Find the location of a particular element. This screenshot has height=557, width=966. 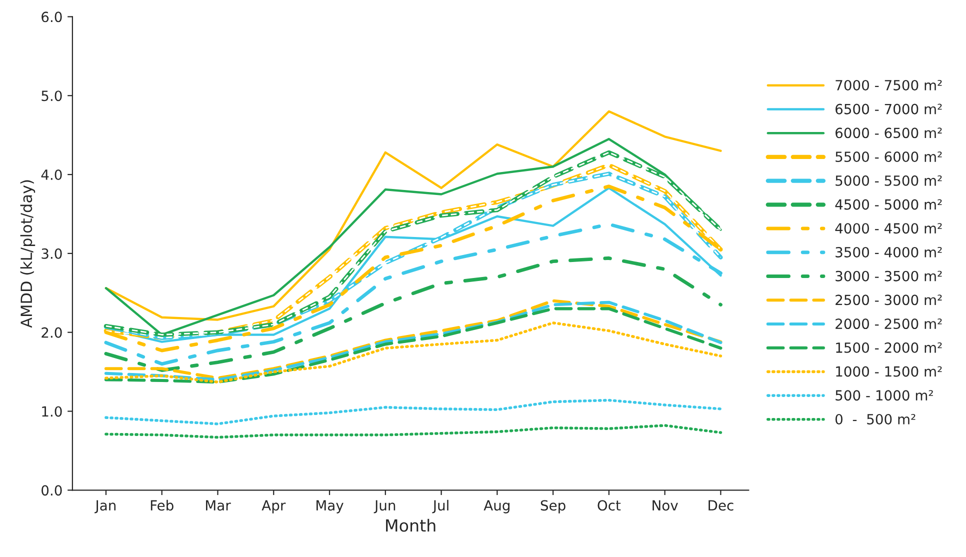

x-tick-label: Jul is located at coordinates (440, 507).